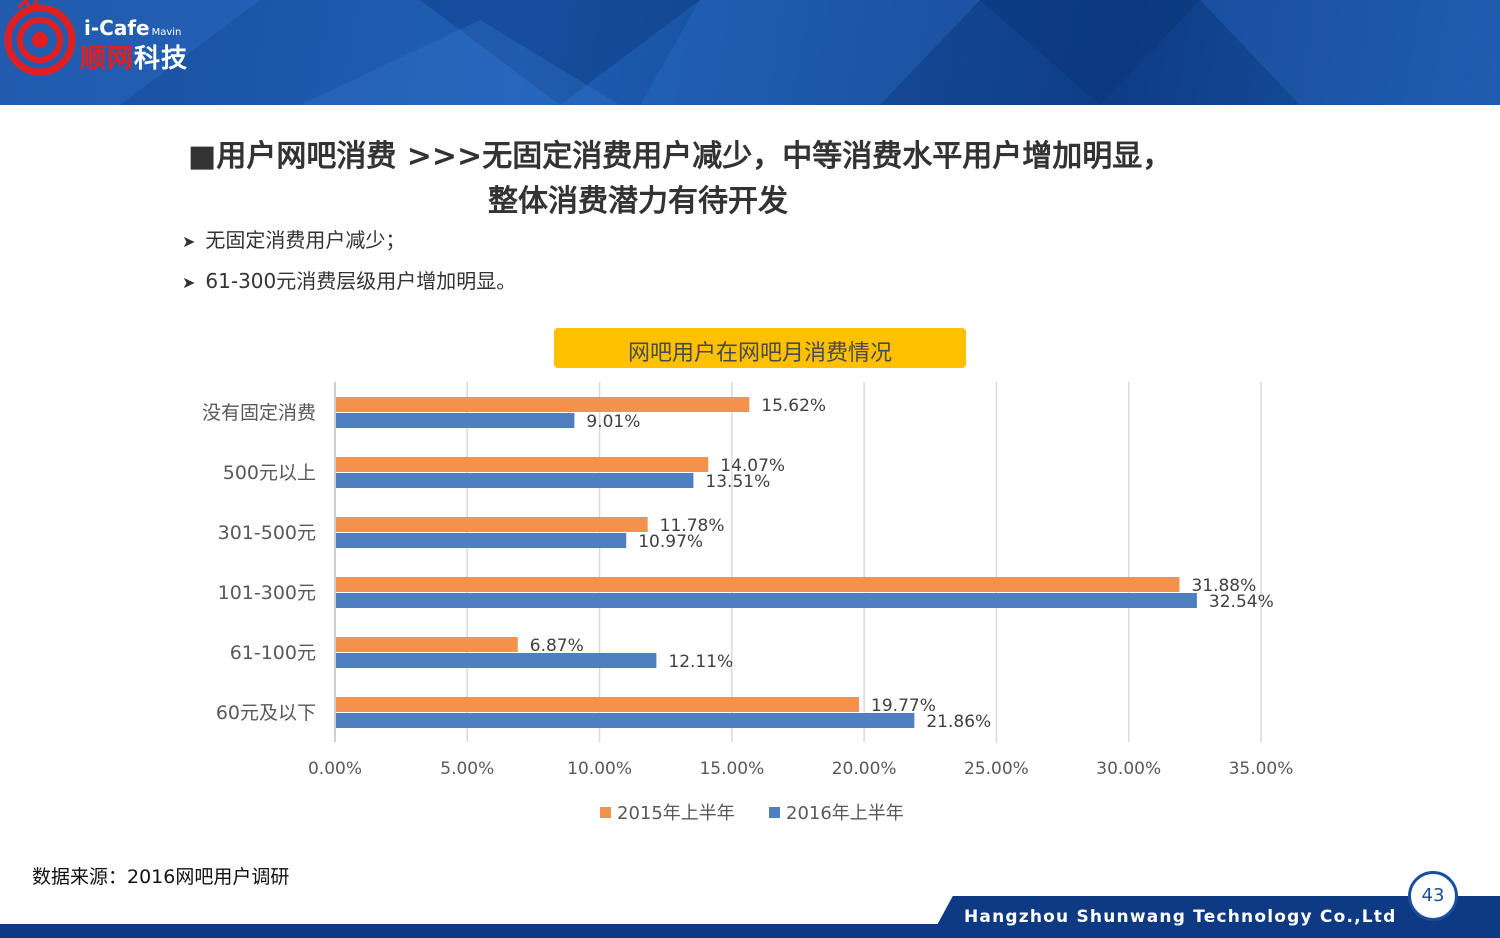 Image resolution: width=1500 pixels, height=938 pixels. I want to click on page-number: 43, so click(1433, 896).